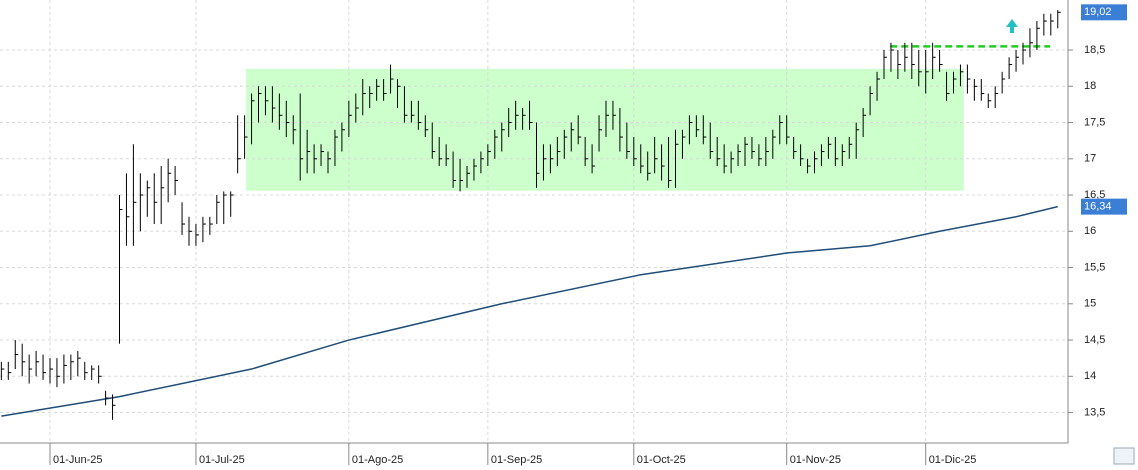 The image size is (1138, 470). I want to click on y-tick-label: 15,5, so click(1094, 267).